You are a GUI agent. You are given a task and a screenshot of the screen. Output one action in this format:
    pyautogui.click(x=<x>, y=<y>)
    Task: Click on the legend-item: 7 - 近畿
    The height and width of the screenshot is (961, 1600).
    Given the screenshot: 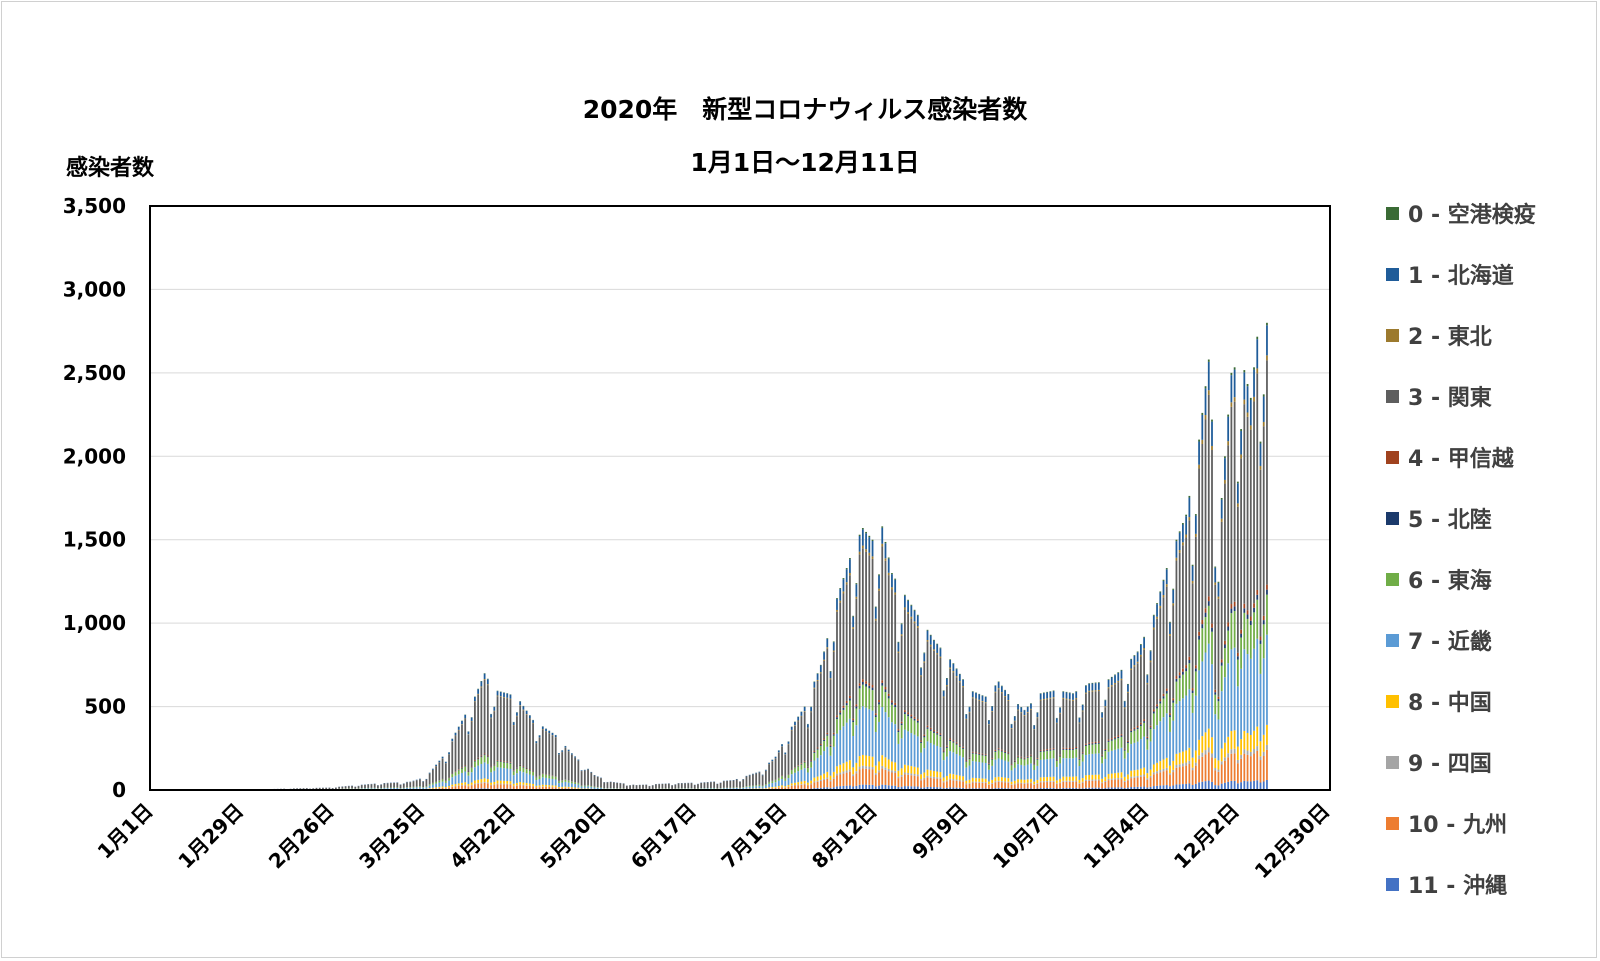 What is the action you would take?
    pyautogui.click(x=1439, y=640)
    